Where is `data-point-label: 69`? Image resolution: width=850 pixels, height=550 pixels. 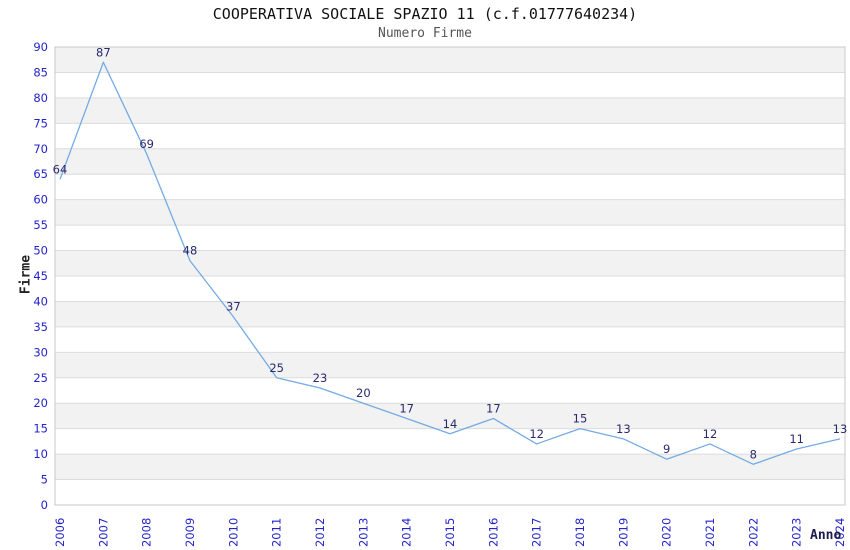
data-point-label: 69 is located at coordinates (146, 144).